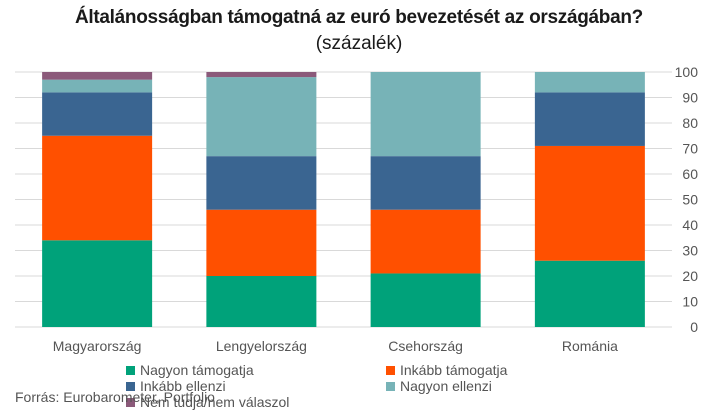  I want to click on y-tick-label: 30, so click(690, 251).